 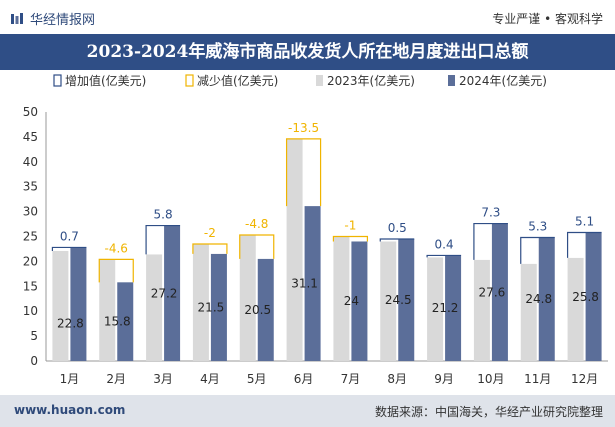 What do you see at coordinates (17, 18) in the screenshot?
I see `brand-logo-icon` at bounding box center [17, 18].